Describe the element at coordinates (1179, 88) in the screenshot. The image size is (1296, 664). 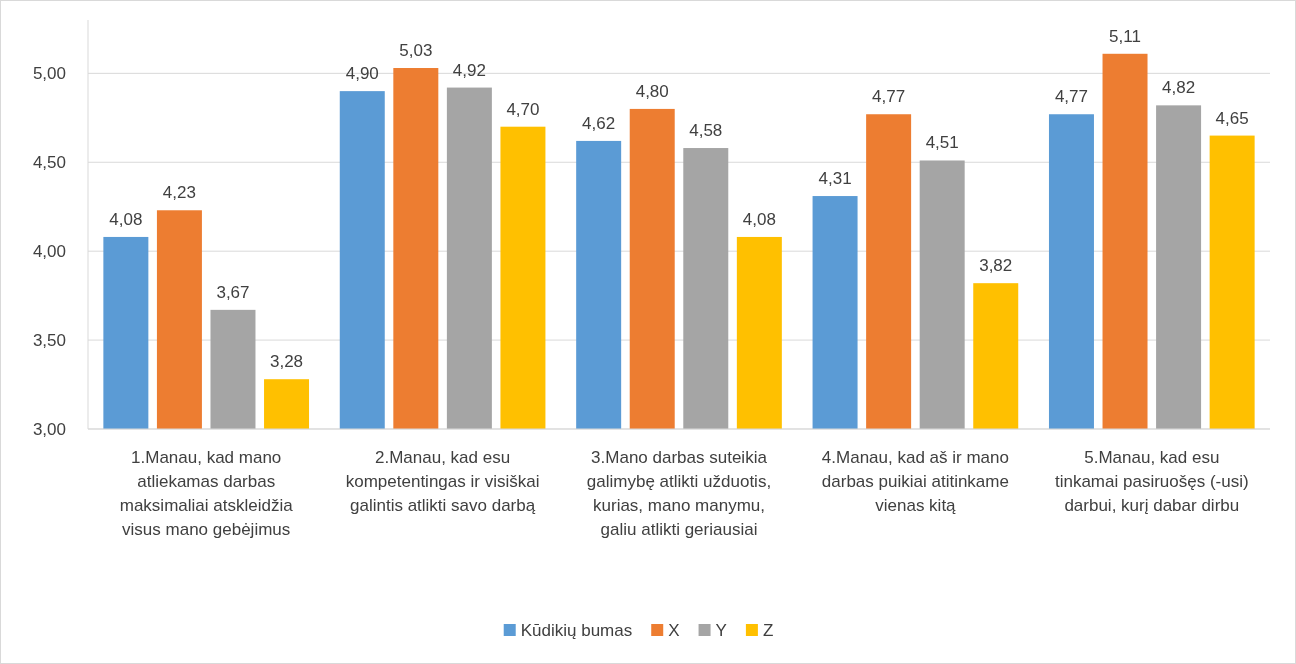
I see `data-label: 4,82` at that location.